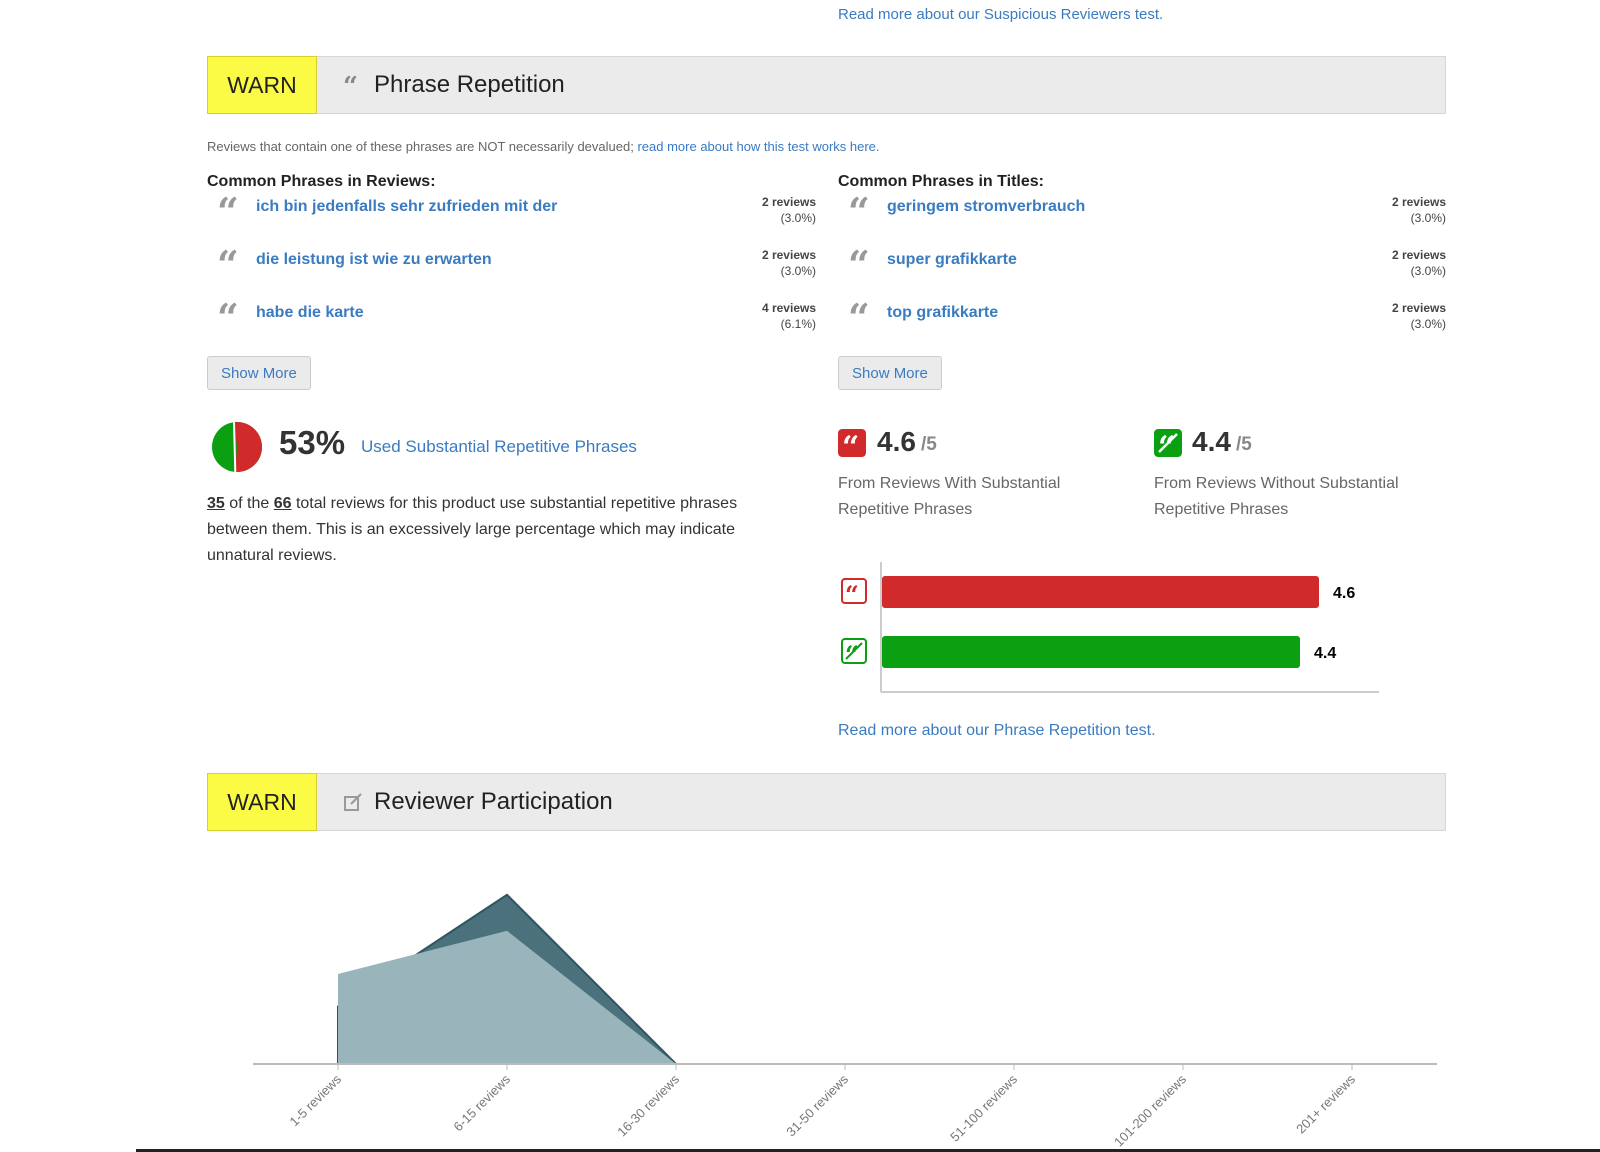 This screenshot has width=1600, height=1152. Describe the element at coordinates (788, 316) in the screenshot. I see `phrase-count: 4 reviews (6.1%)` at that location.